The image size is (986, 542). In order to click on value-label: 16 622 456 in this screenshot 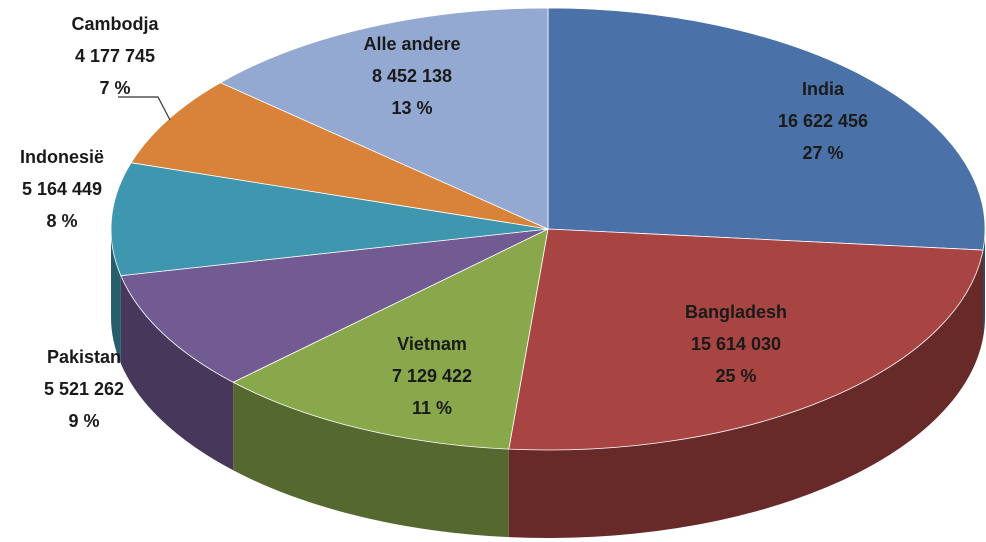, I will do `click(823, 121)`.